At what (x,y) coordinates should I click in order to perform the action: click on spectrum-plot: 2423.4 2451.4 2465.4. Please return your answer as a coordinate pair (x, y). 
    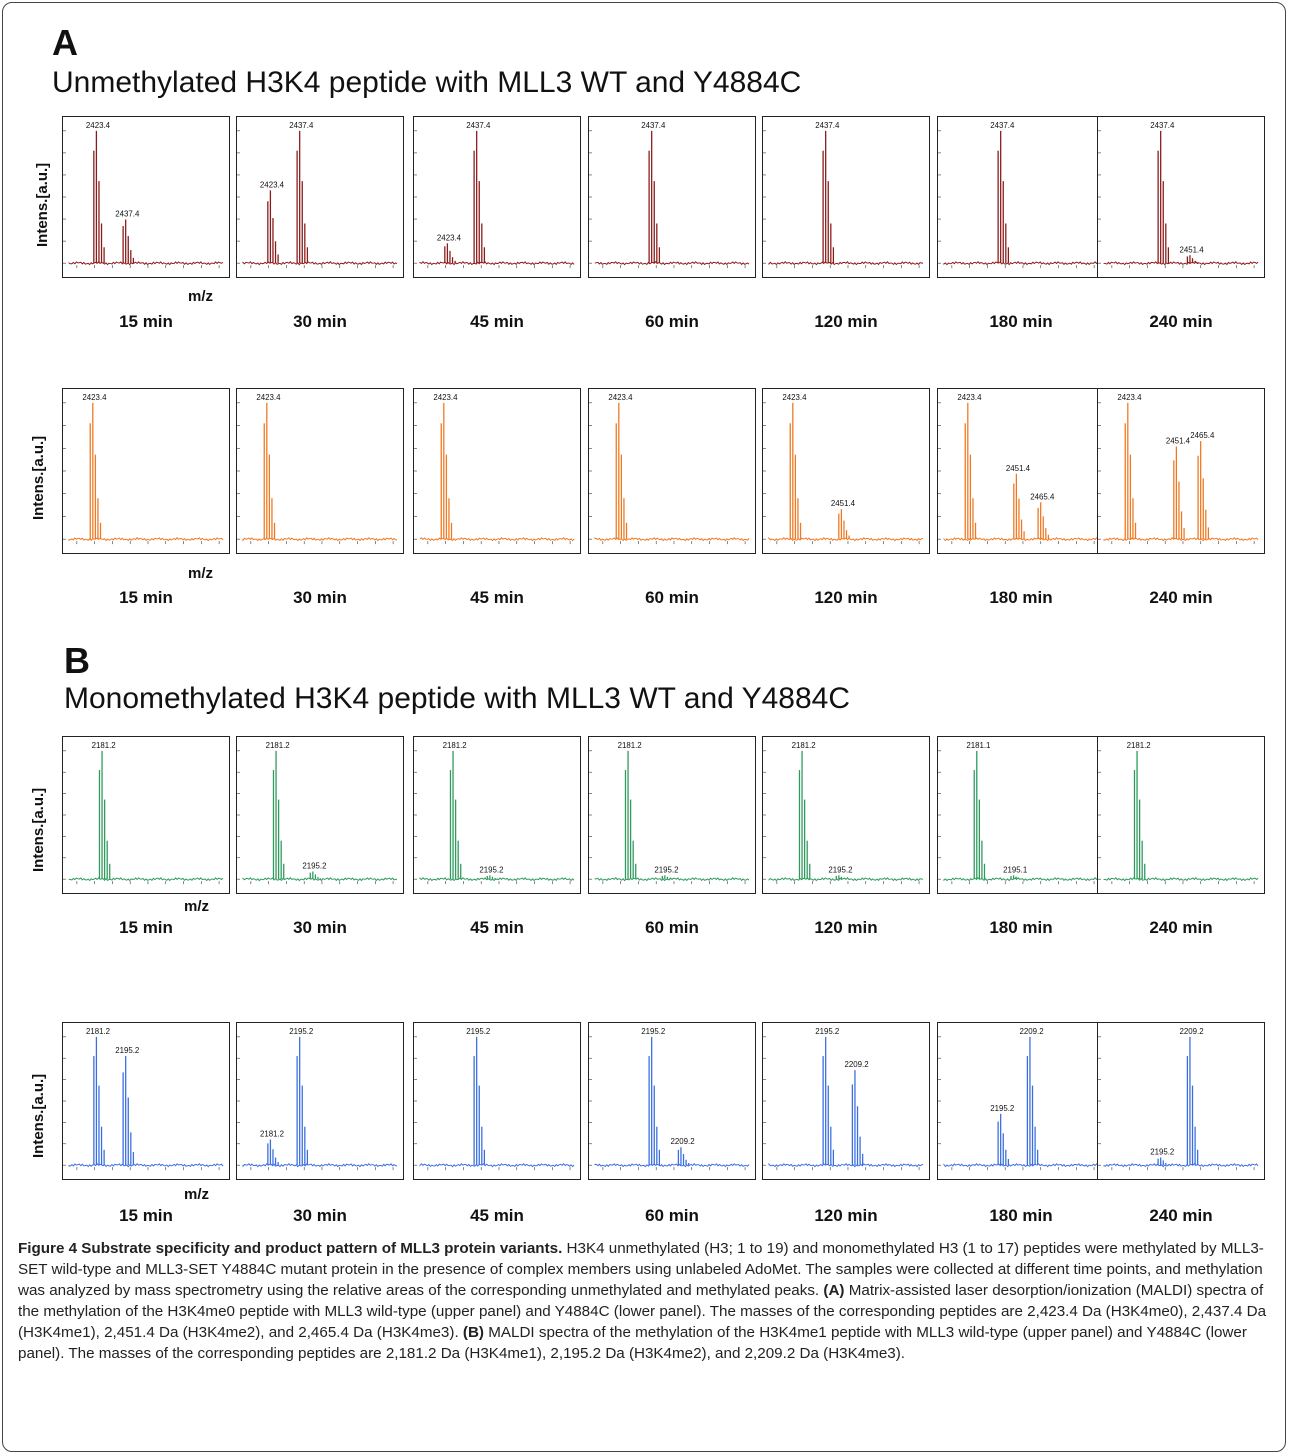
    Looking at the image, I should click on (1018, 469).